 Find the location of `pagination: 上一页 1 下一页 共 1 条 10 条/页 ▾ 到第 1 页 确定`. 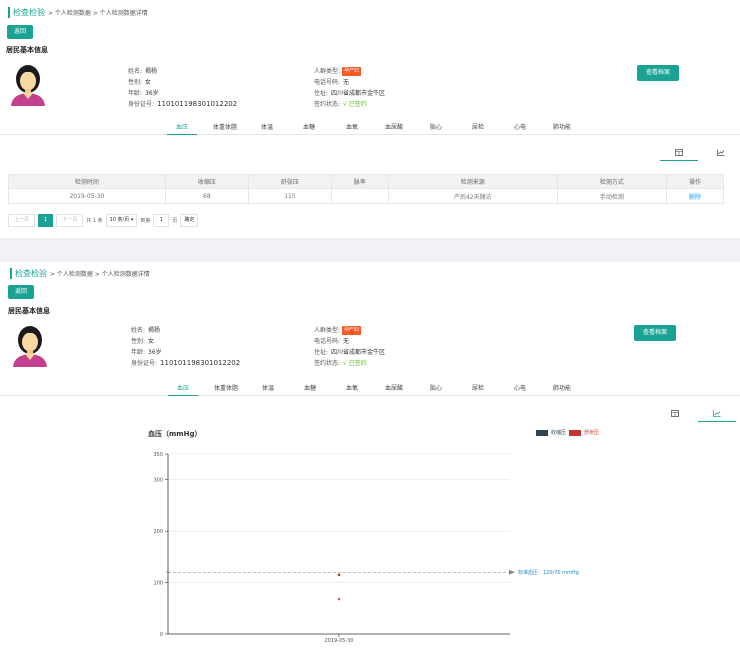

pagination: 上一页 1 下一页 共 1 条 10 条/页 ▾ 到第 1 页 确定 is located at coordinates (103, 220).